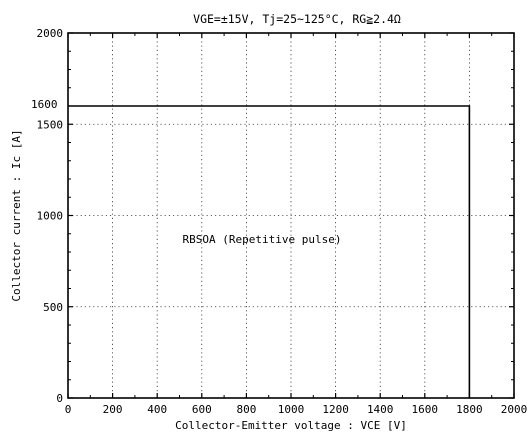 The height and width of the screenshot is (444, 532). Describe the element at coordinates (50, 216) in the screenshot. I see `y-tick-label: 1000` at that location.